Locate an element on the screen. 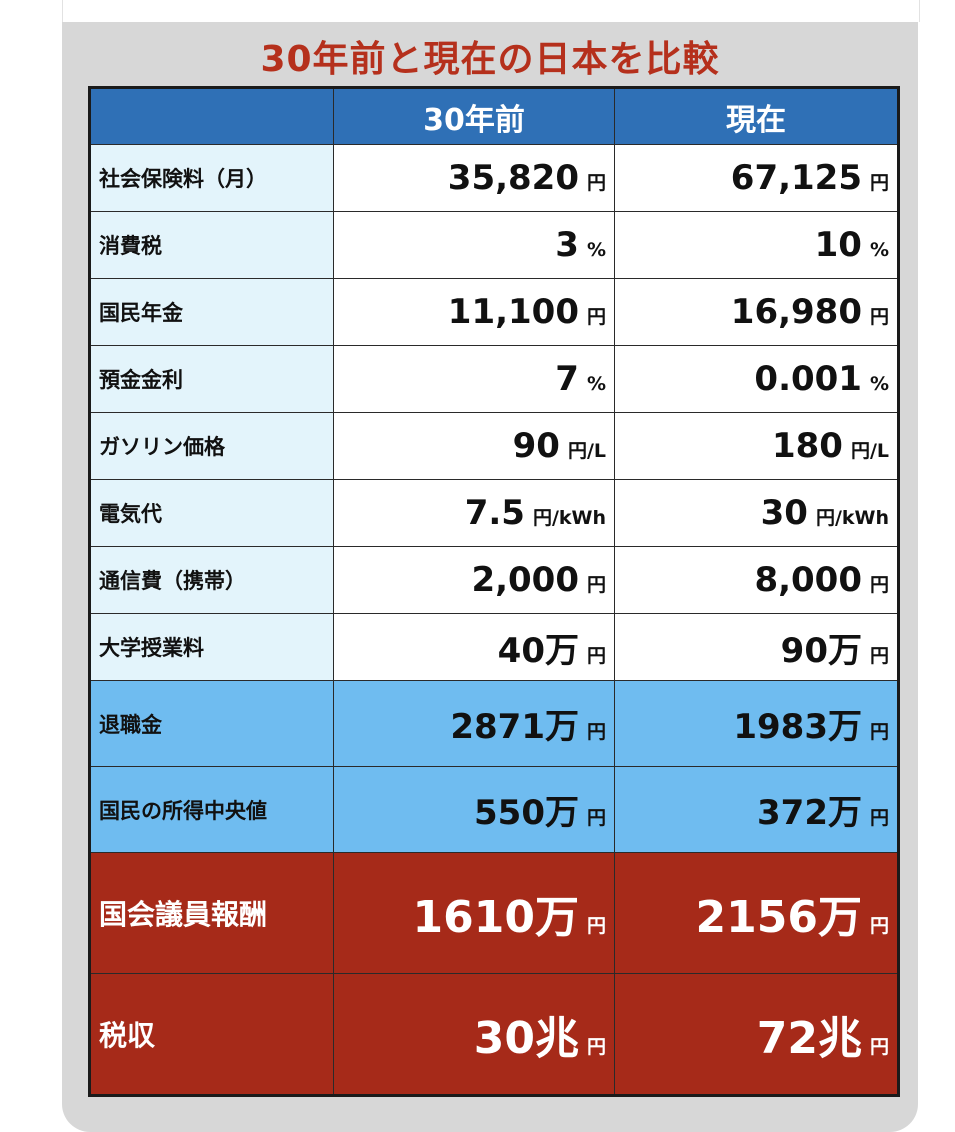 Image resolution: width=955 pixels, height=1132 pixels. value-now: 10% is located at coordinates (756, 245).